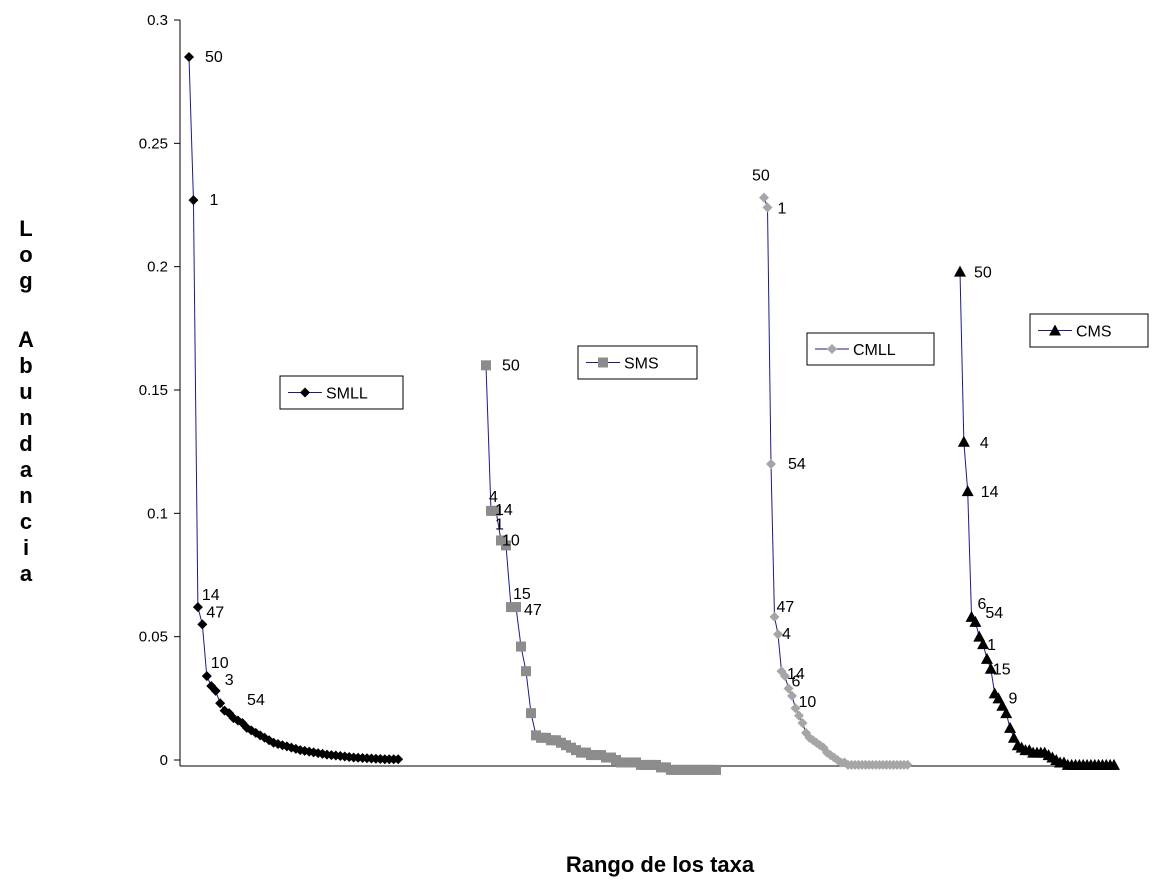  I want to click on x-axis-title: Rango de los taxa, so click(660, 864).